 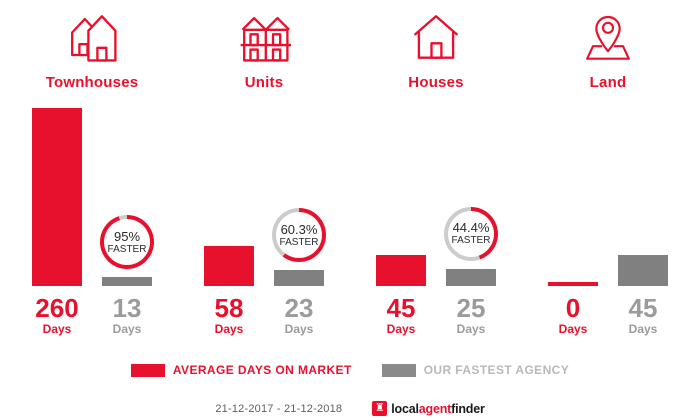 I want to click on faster-badge: 44.4% FASTER, so click(x=471, y=233).